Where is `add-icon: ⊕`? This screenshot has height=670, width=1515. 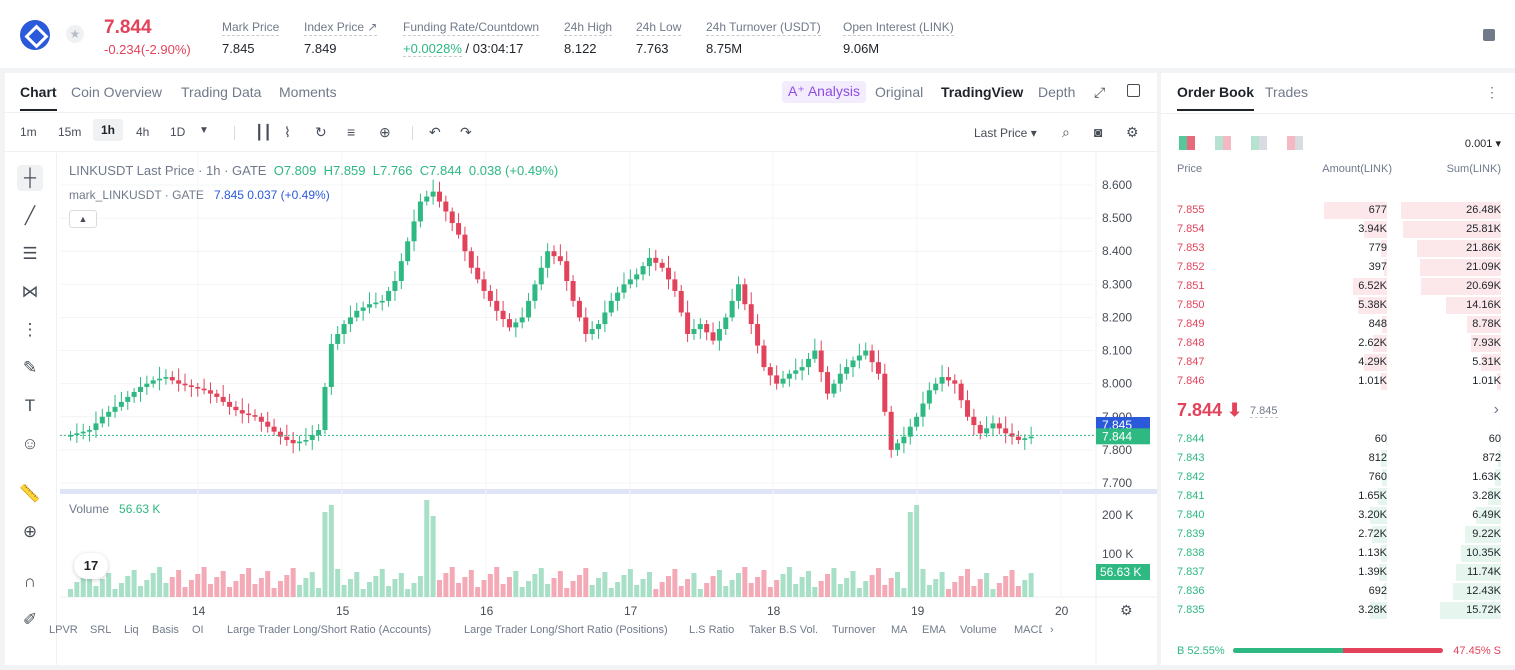
add-icon: ⊕ is located at coordinates (385, 132).